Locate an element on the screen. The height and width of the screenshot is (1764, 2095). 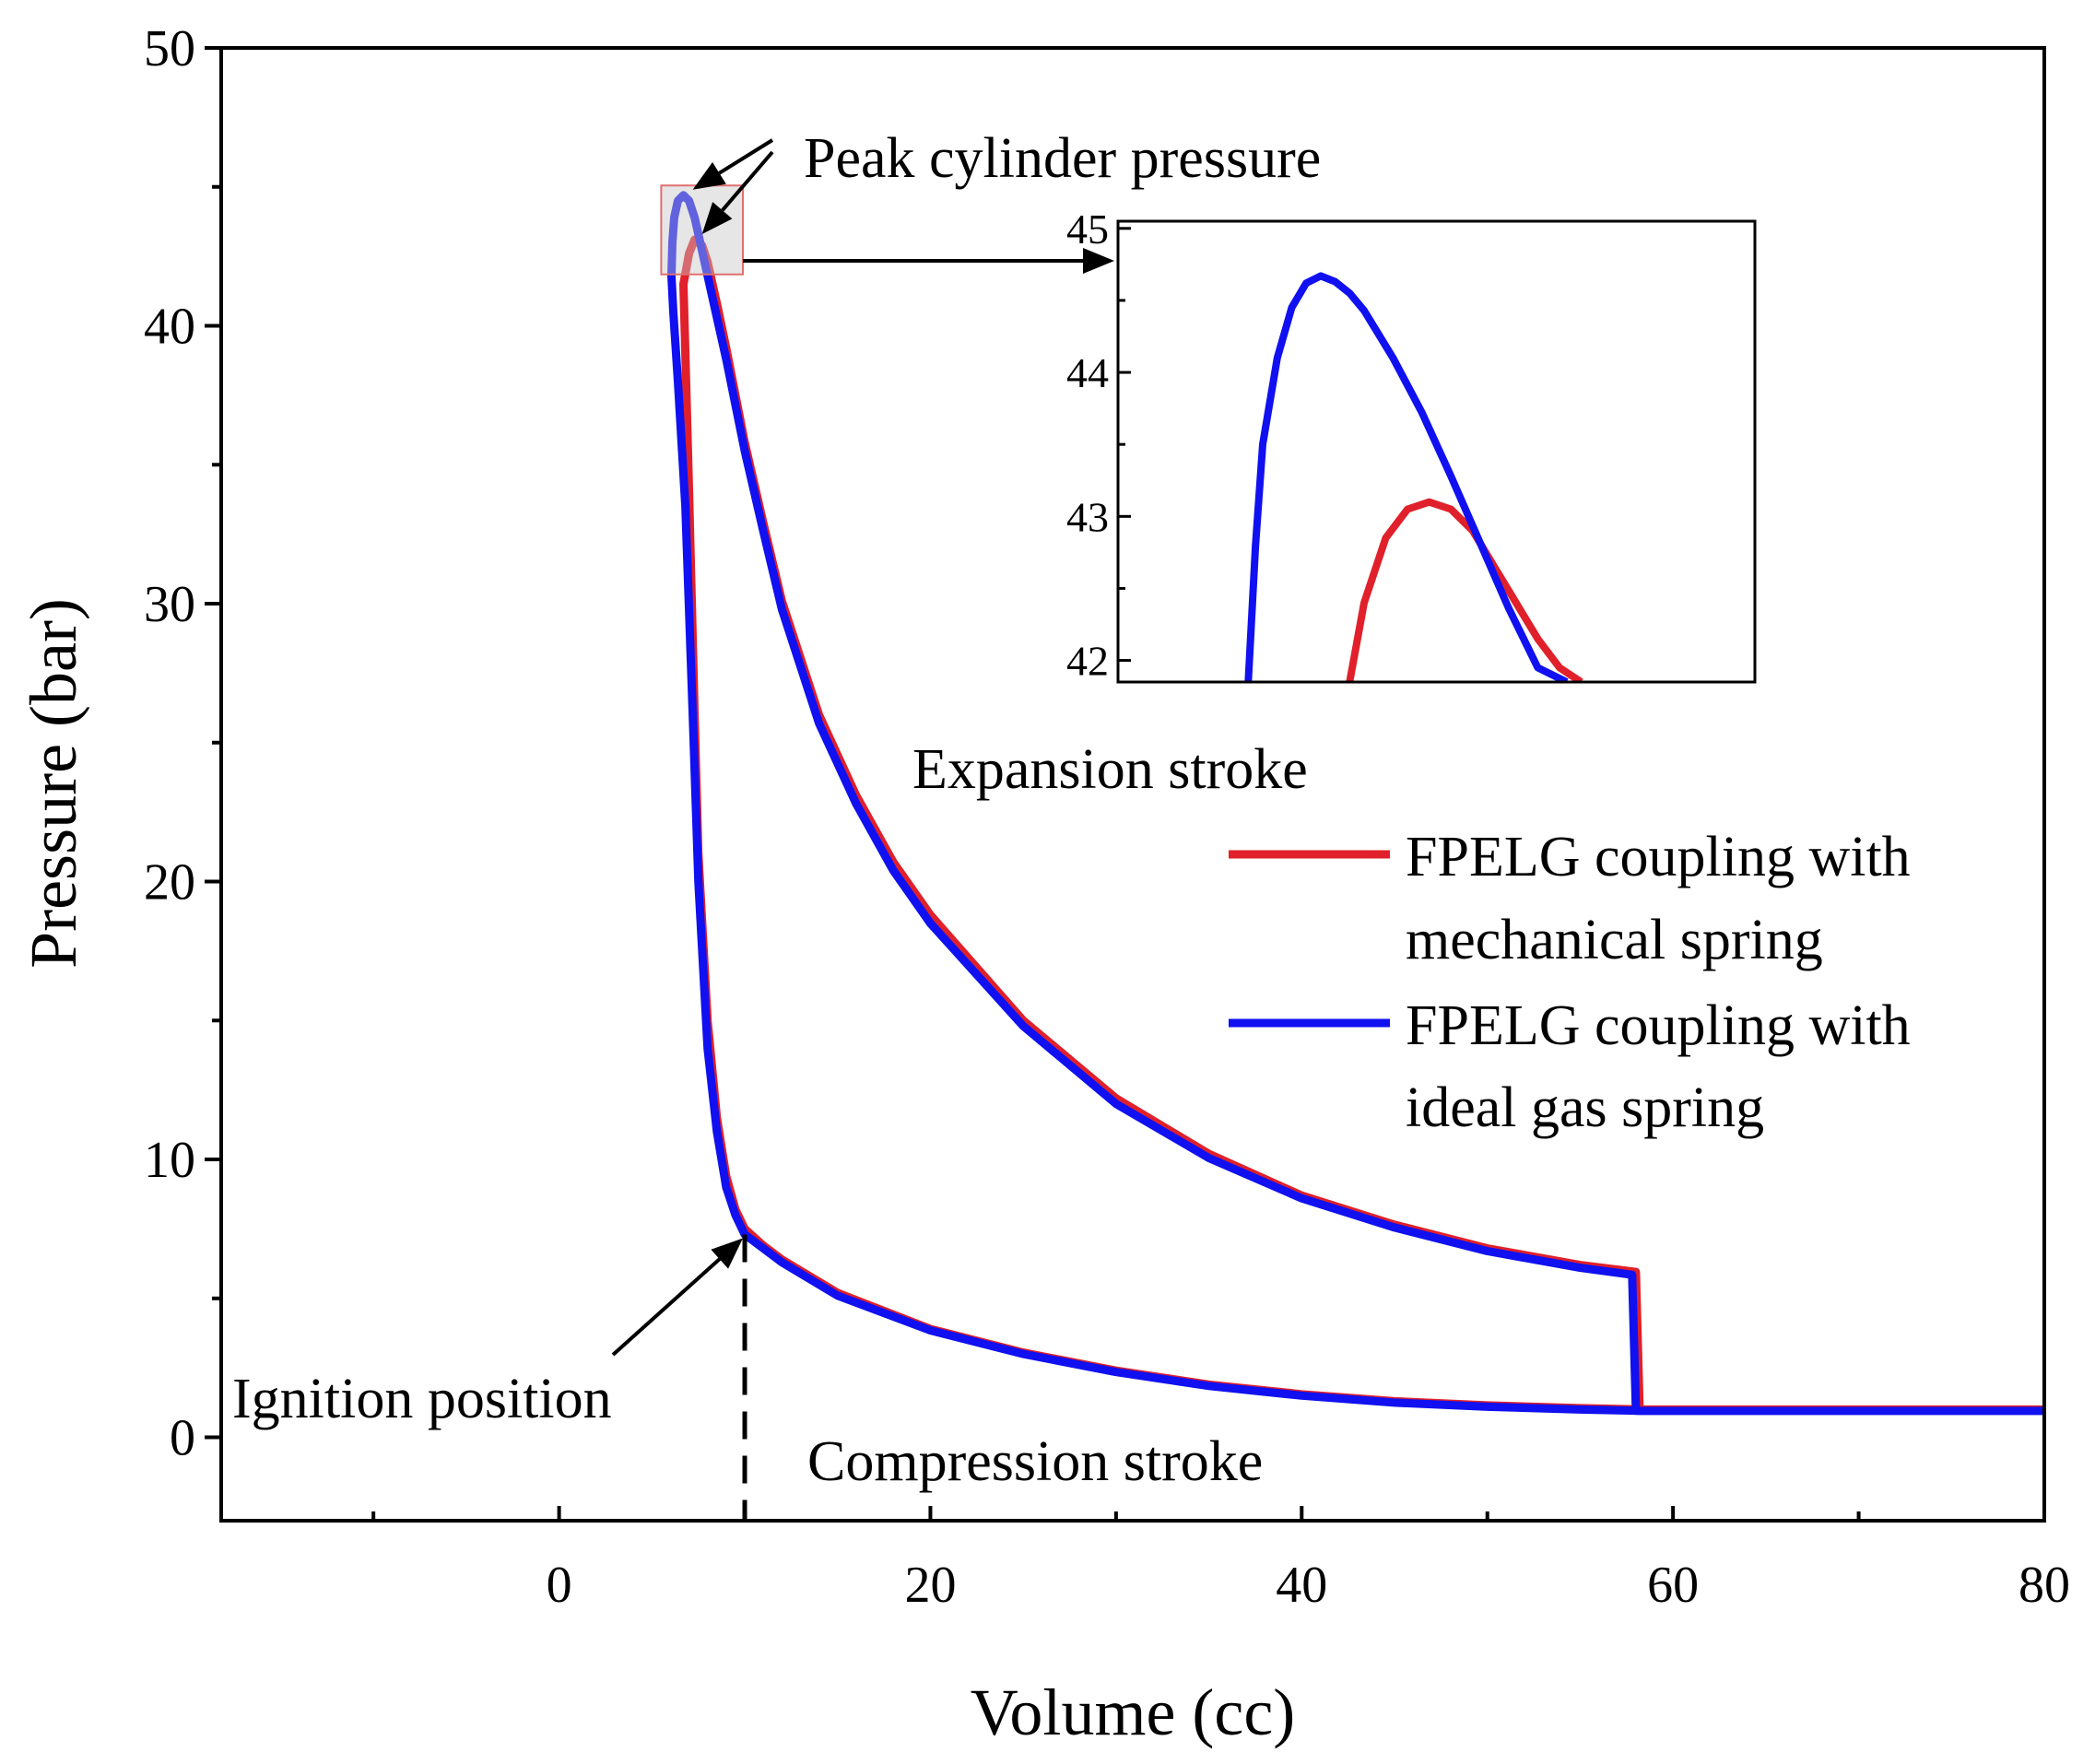
inset-plot-lines is located at coordinates (1413, 477).